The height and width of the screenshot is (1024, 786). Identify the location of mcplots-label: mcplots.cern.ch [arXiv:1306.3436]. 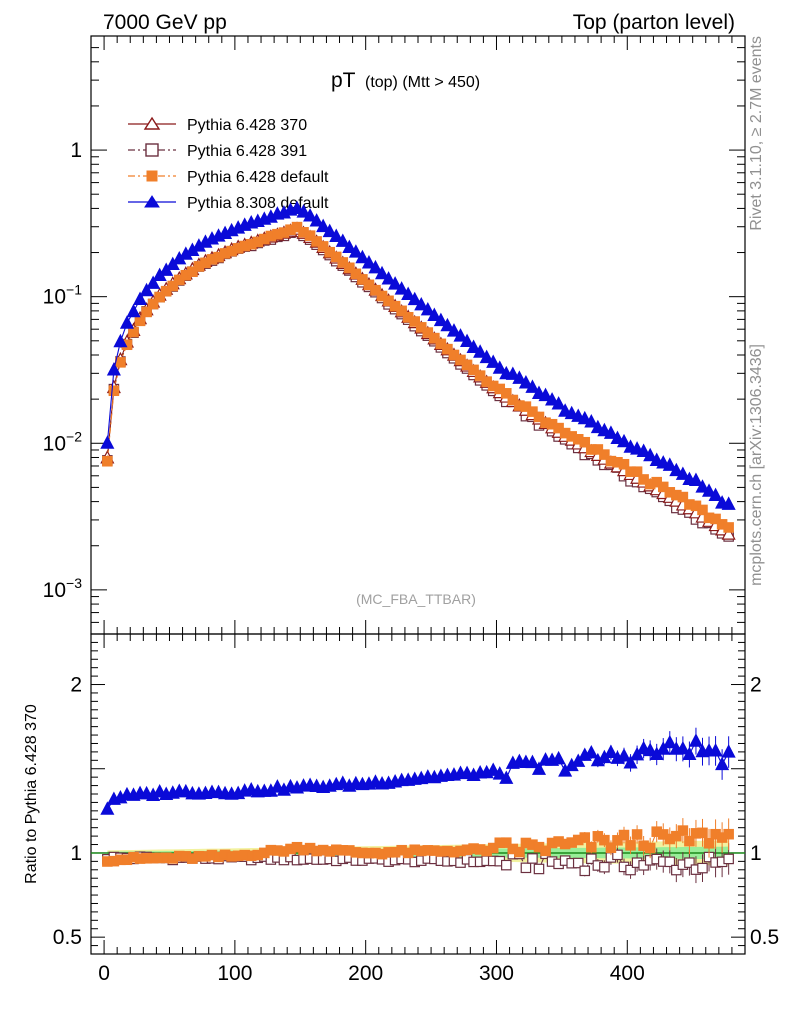
(756, 465).